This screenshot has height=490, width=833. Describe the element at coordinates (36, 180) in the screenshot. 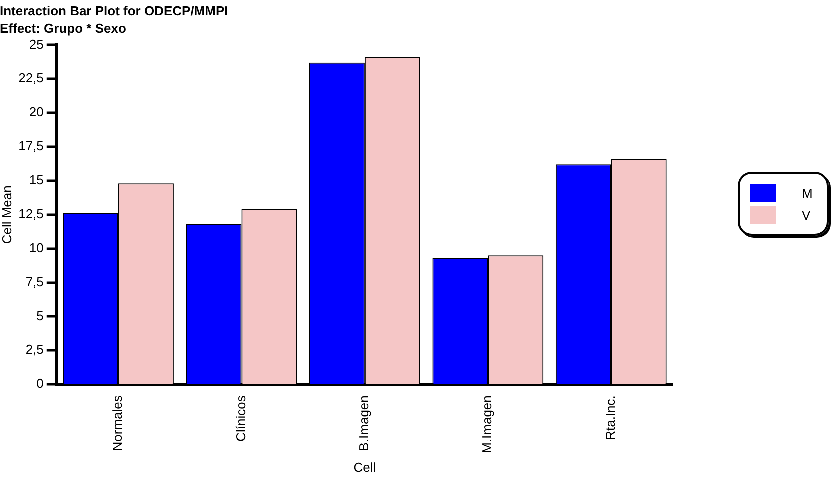

I see `y-tick-label: 15` at that location.